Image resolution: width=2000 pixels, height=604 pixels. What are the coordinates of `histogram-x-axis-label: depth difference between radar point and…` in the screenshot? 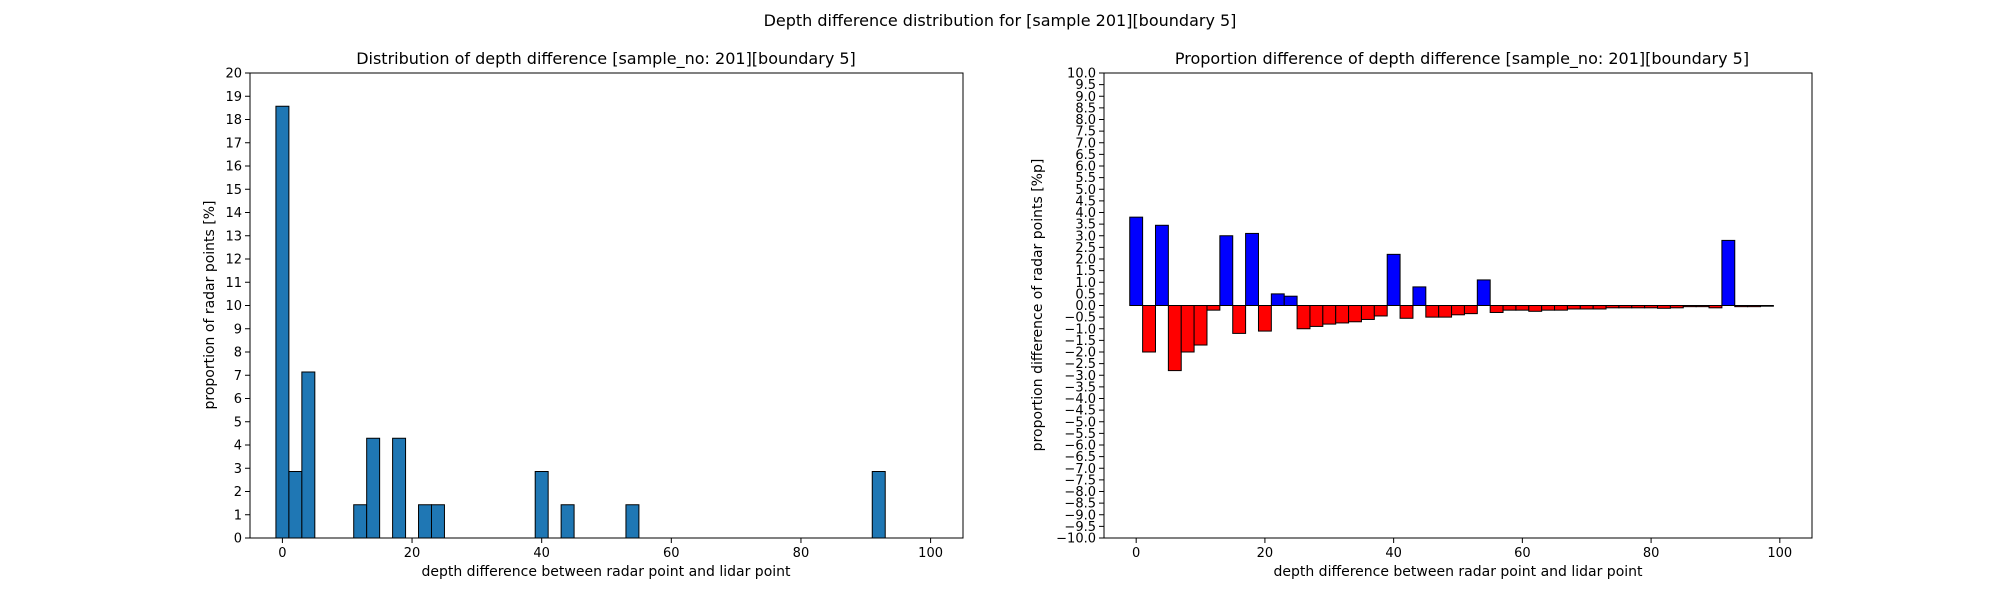 It's located at (606, 572).